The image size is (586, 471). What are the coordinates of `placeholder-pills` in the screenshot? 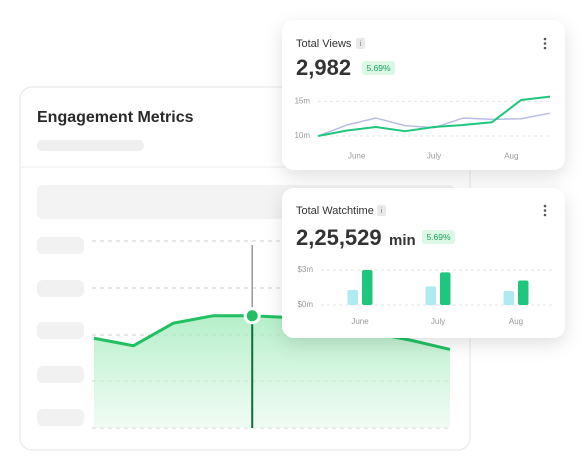 It's located at (60, 331).